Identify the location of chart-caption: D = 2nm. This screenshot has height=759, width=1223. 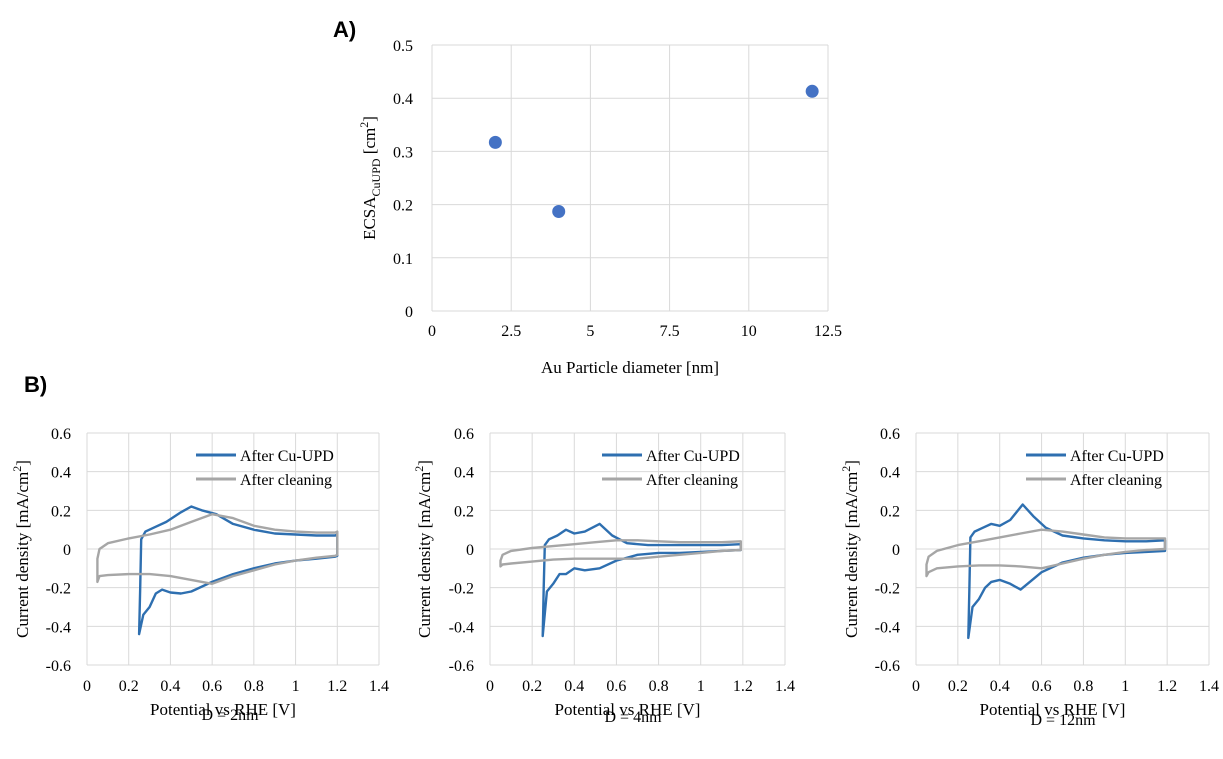
(230, 715).